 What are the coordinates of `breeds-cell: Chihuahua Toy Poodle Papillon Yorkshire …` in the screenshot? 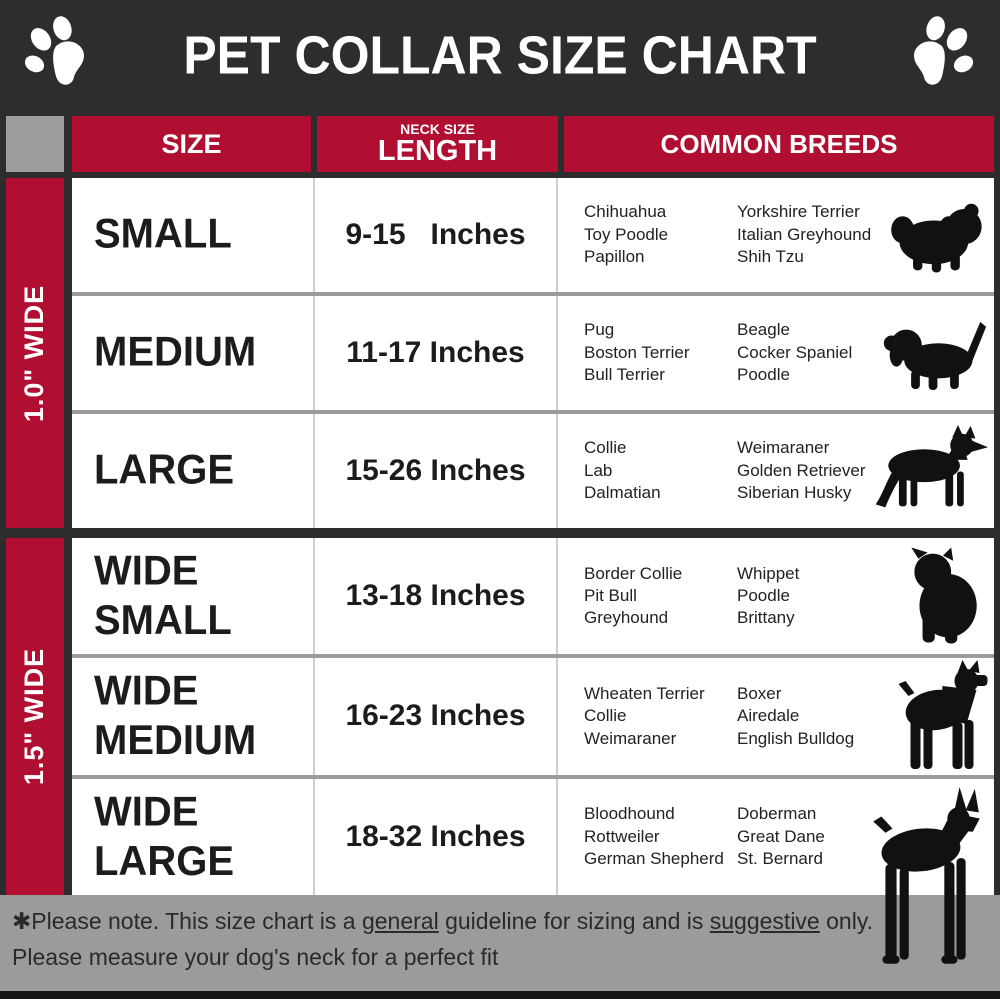 It's located at (775, 235).